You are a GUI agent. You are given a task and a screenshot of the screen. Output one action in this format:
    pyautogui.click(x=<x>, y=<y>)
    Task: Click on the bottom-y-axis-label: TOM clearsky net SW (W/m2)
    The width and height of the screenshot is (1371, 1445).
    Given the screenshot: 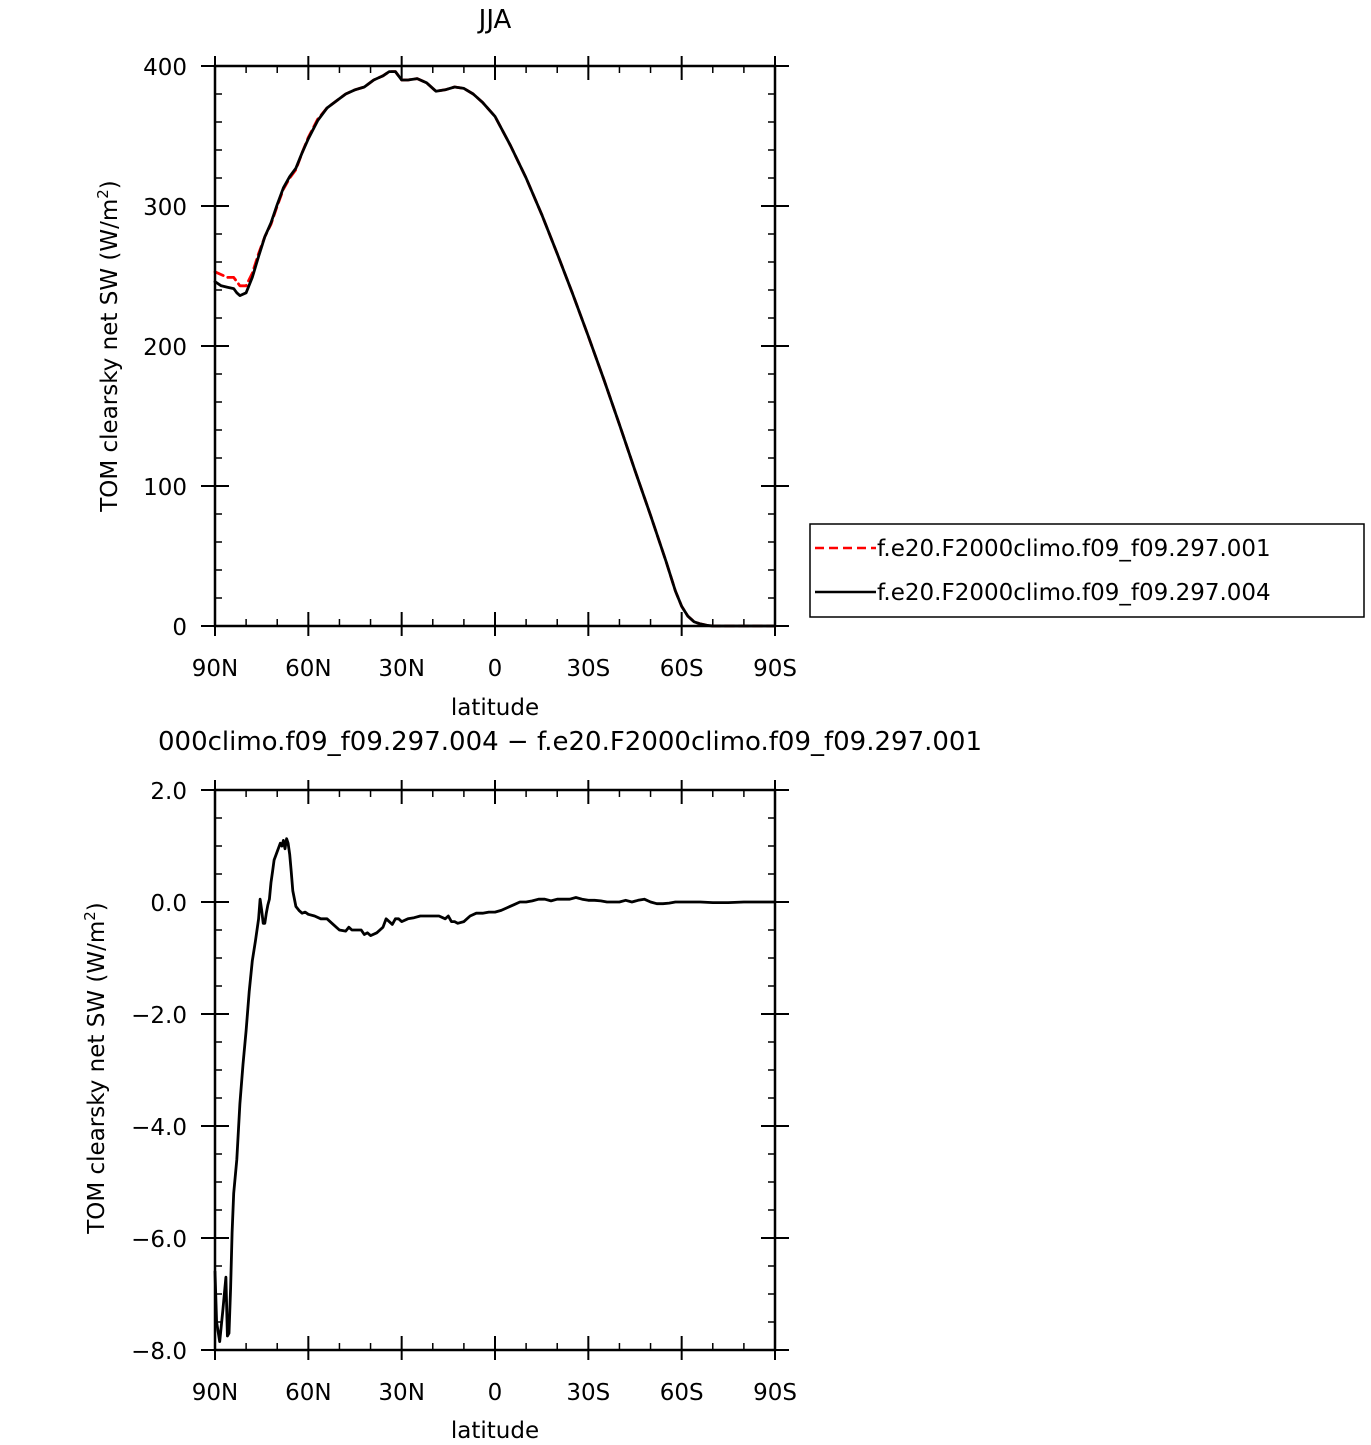 What is the action you would take?
    pyautogui.click(x=95, y=1068)
    